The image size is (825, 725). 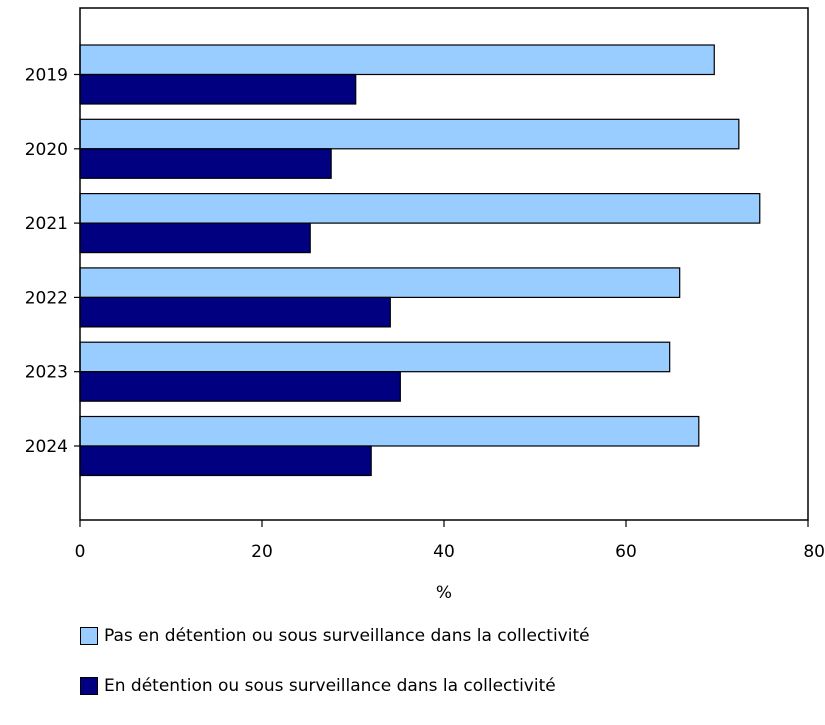 I want to click on y-axis: 2019 2020 2021 2022 2023 2024, so click(x=52, y=261).